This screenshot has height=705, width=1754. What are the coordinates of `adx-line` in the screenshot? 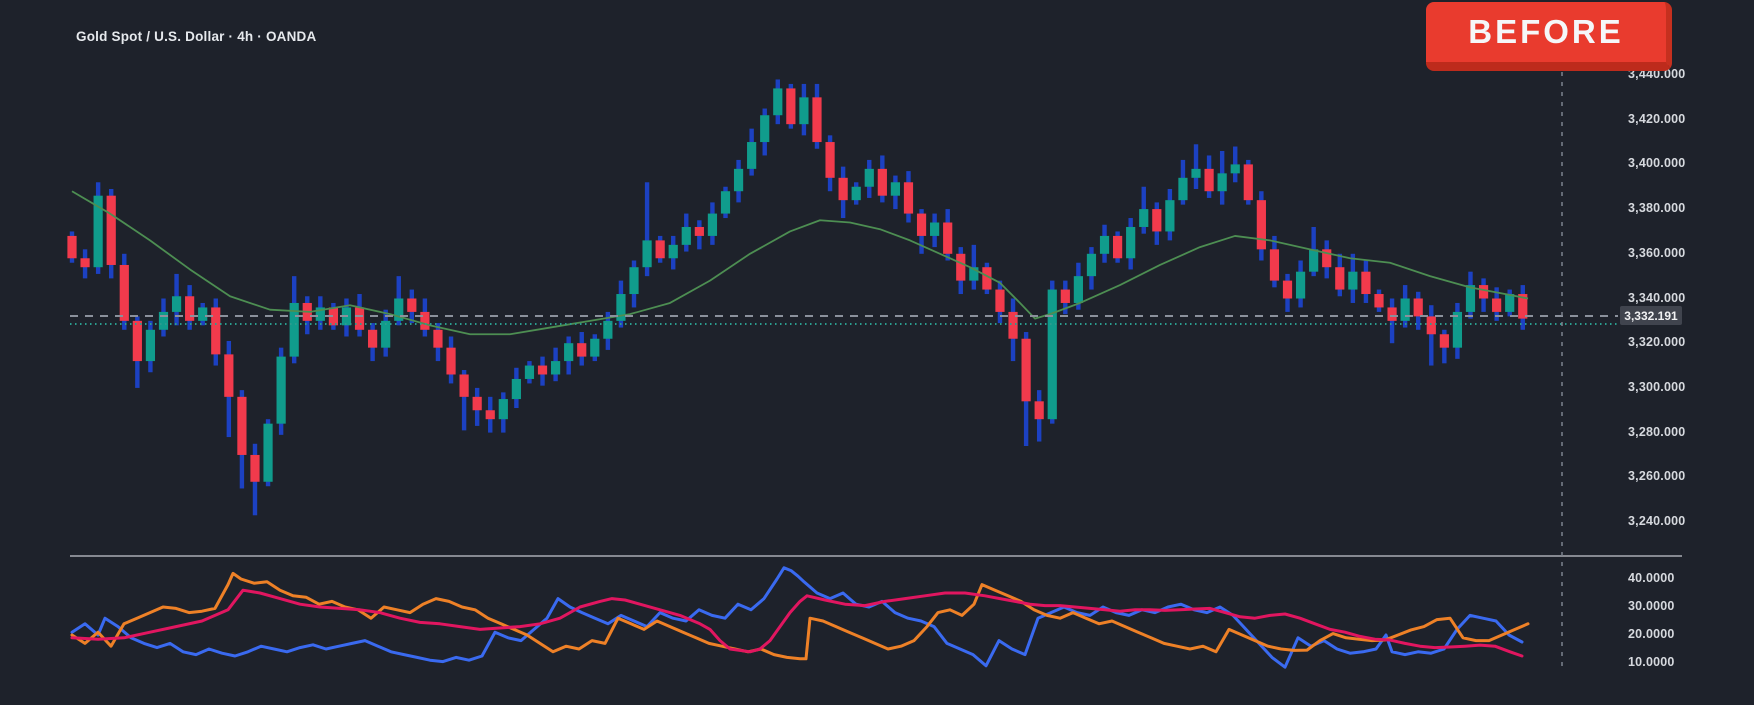 It's located at (797, 623).